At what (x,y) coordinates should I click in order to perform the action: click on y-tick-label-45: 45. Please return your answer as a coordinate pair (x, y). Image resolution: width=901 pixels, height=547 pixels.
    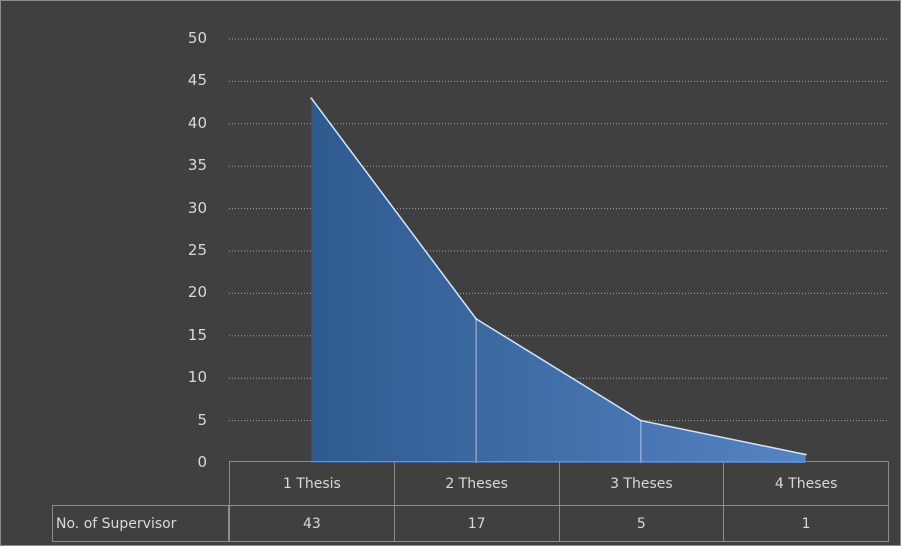
    Looking at the image, I should click on (192, 80).